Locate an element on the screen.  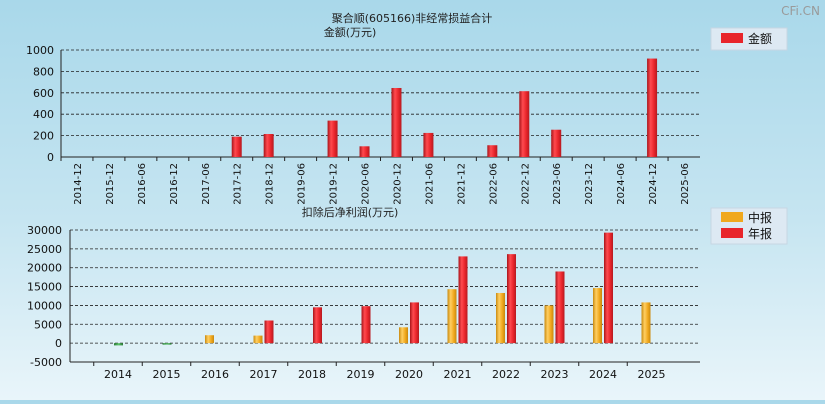
chart1-xtick-label: 2014-12 is located at coordinates (78, 184).